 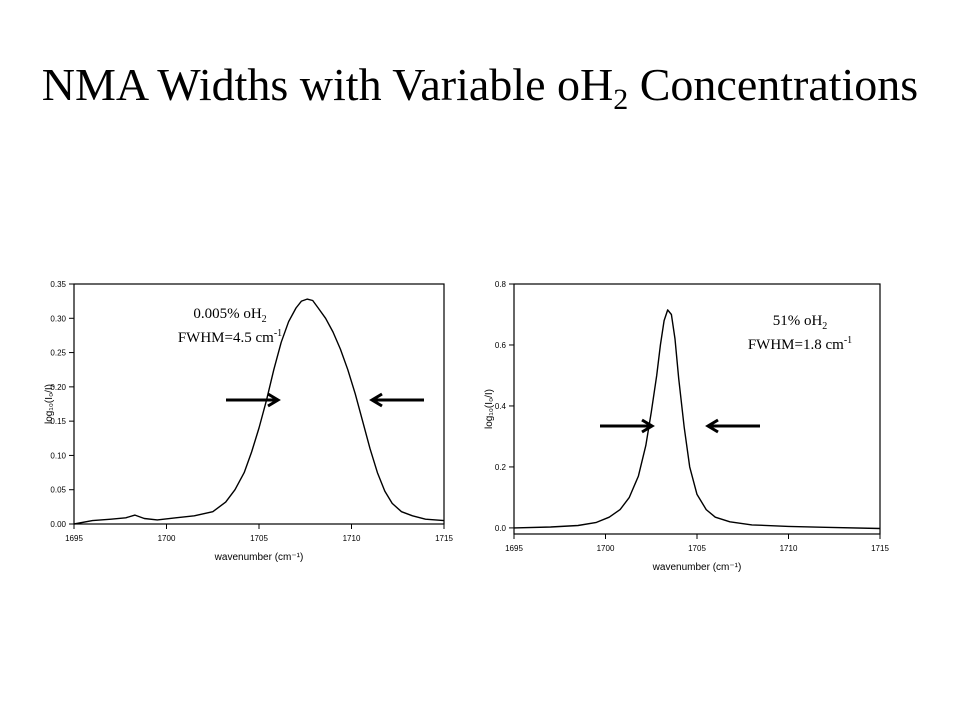 What do you see at coordinates (58, 421) in the screenshot?
I see `y-tick-label: 0.15` at bounding box center [58, 421].